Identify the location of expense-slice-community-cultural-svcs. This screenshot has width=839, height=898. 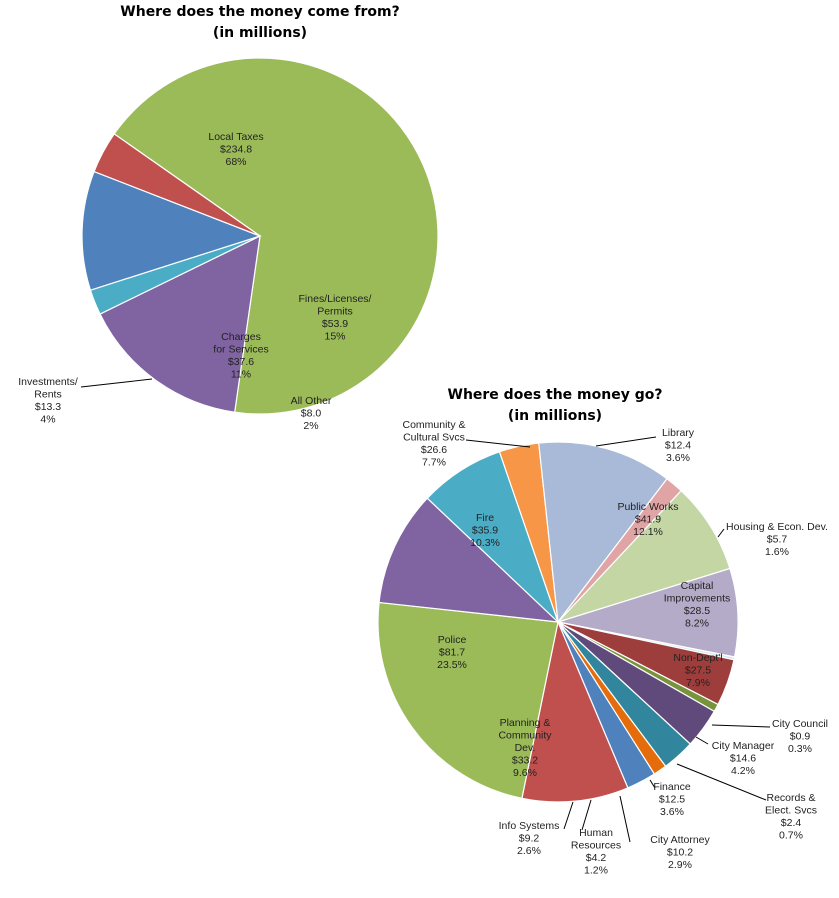
(492, 537).